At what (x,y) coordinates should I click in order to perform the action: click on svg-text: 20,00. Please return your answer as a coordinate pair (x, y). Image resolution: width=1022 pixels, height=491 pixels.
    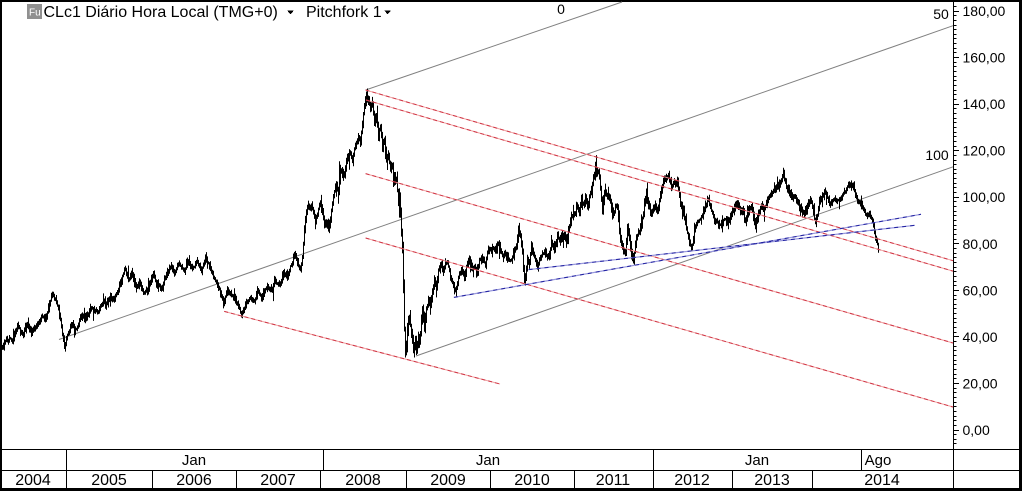
    Looking at the image, I should click on (980, 383).